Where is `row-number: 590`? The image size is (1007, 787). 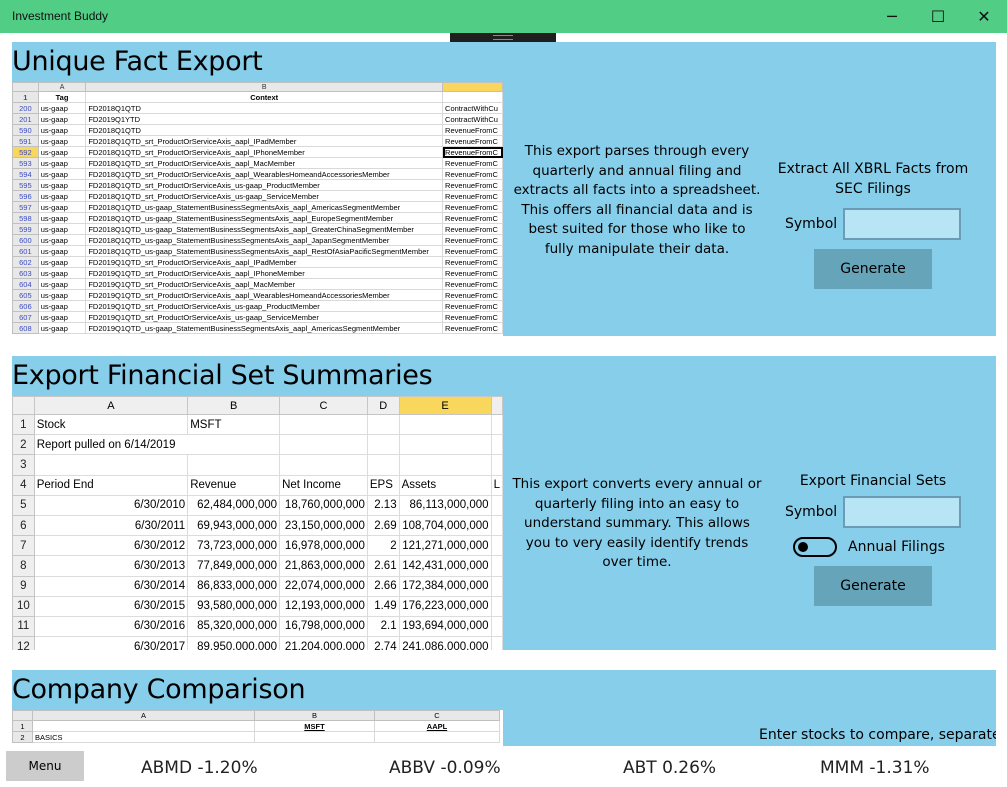
row-number: 590 is located at coordinates (25, 130).